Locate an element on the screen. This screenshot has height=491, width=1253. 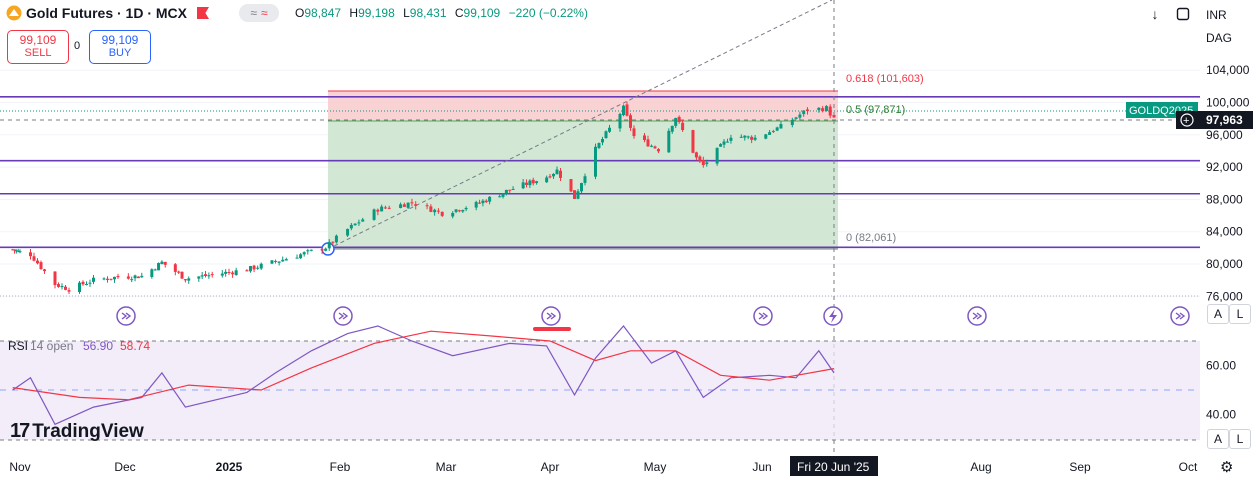
compare-toggle: ≈ ≈ is located at coordinates (259, 13).